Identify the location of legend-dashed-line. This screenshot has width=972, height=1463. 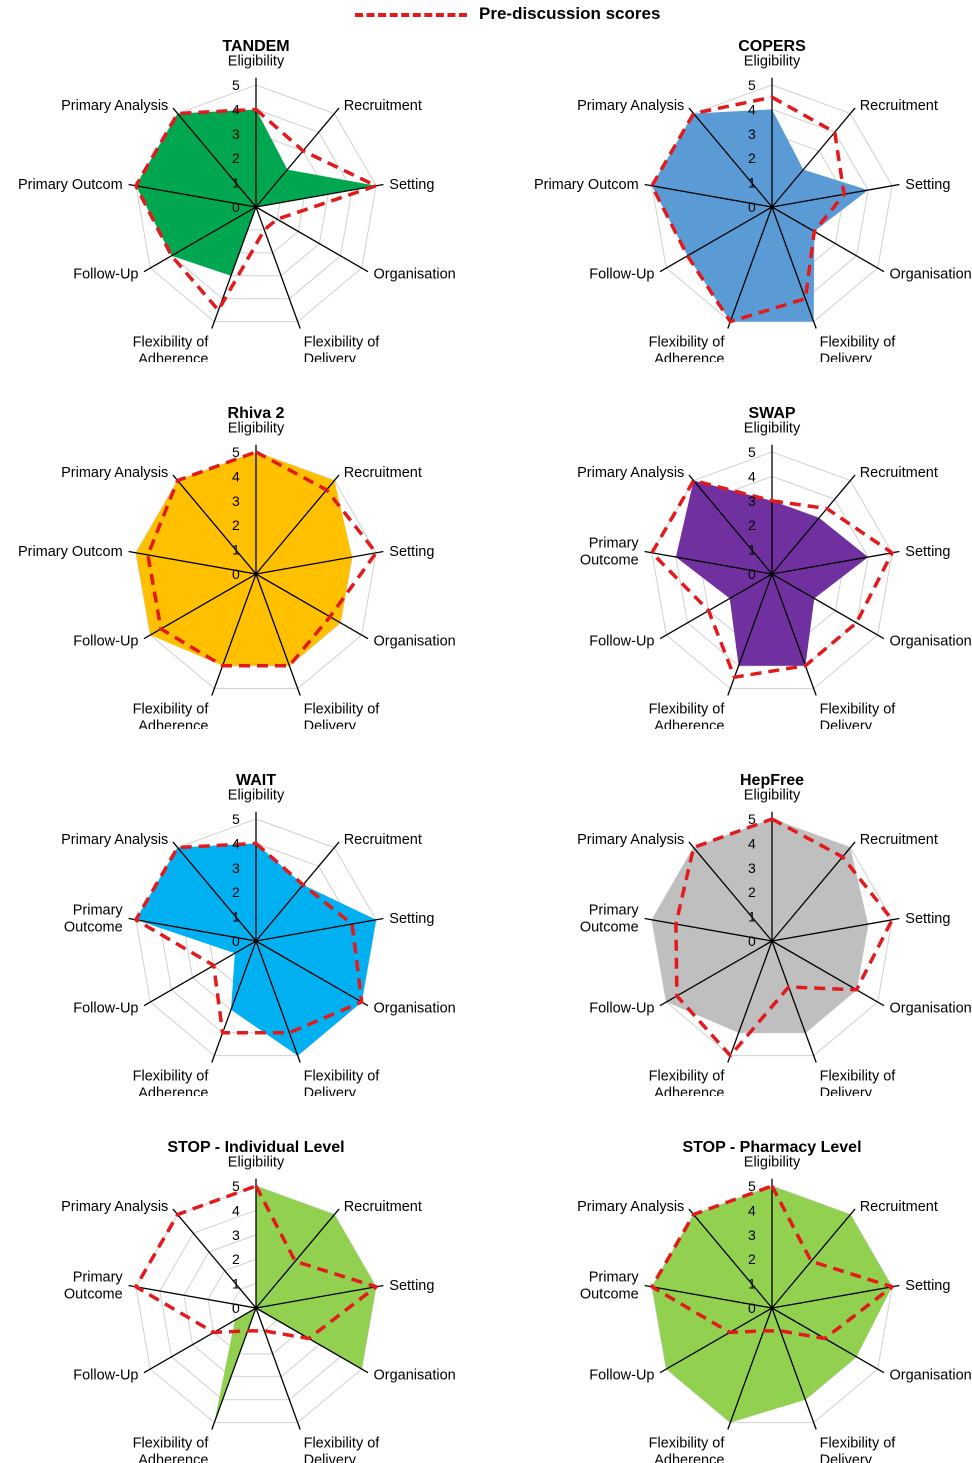
(411, 15).